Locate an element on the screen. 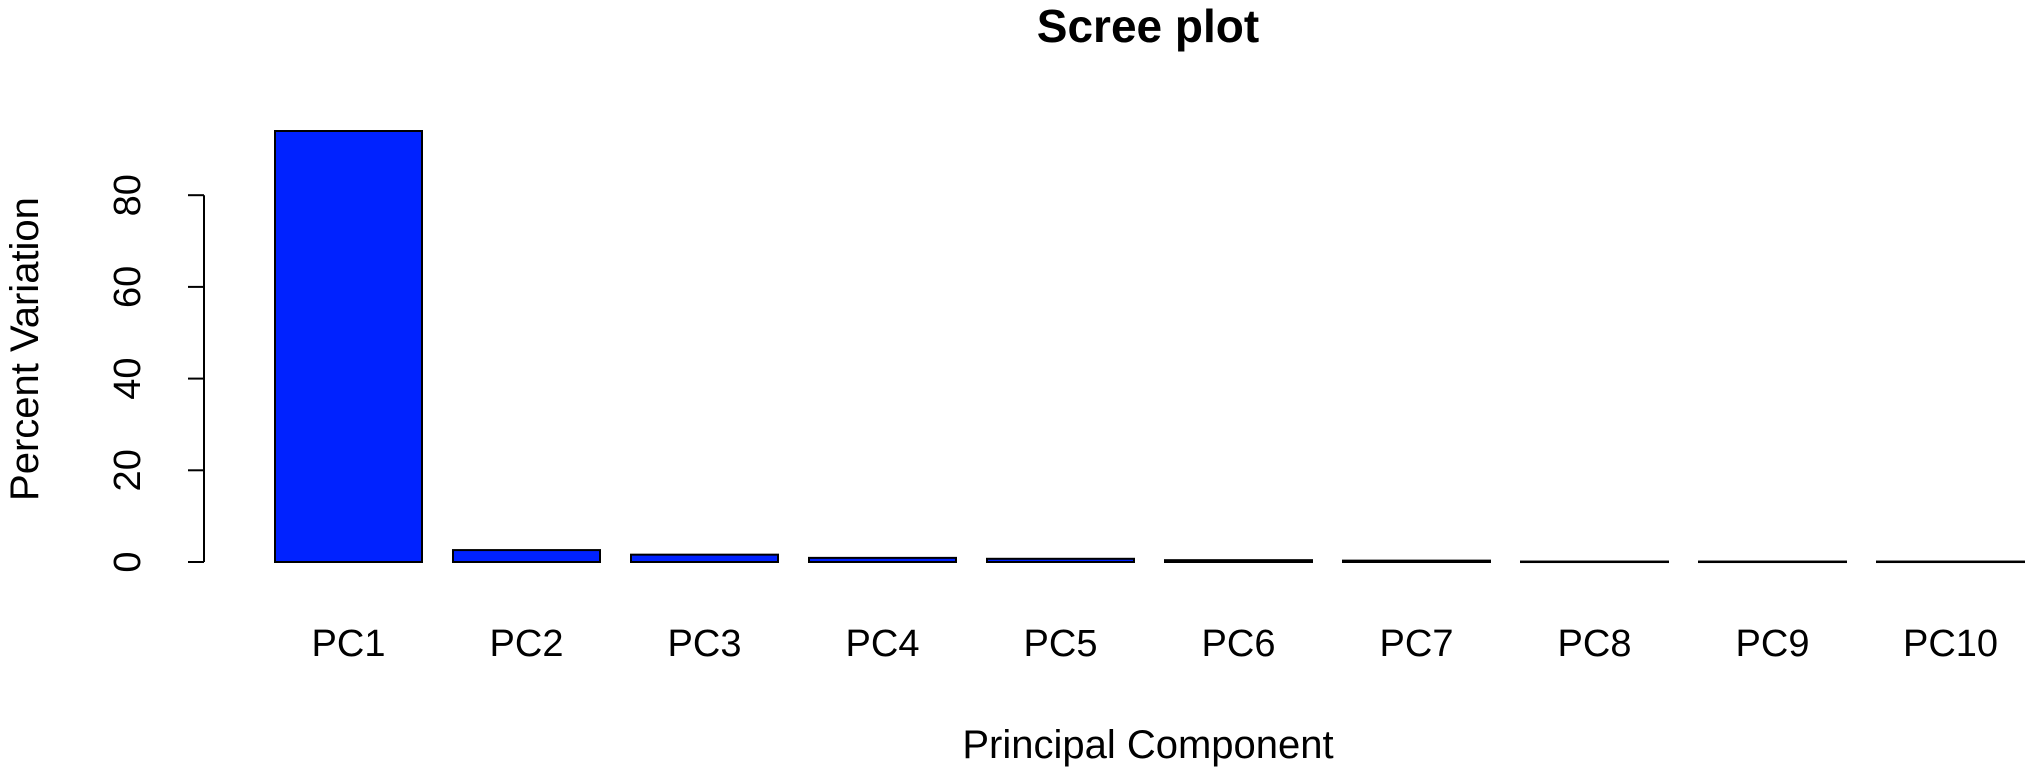 Image resolution: width=2032 pixels, height=772 pixels. x-tick-label: PC1 is located at coordinates (349, 644).